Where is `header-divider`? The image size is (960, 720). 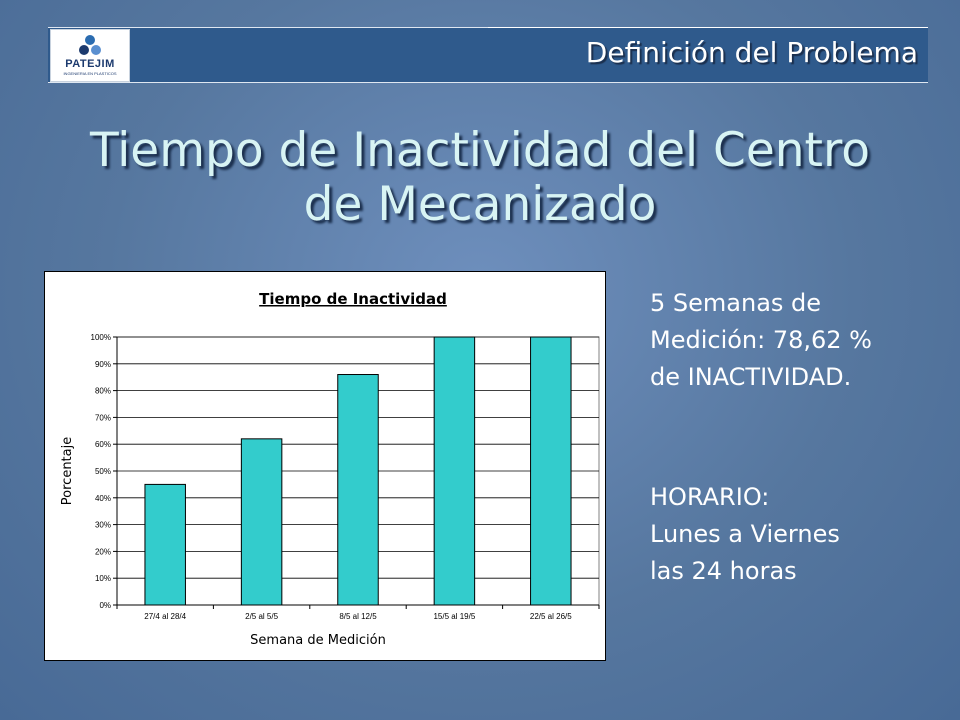
header-divider is located at coordinates (708, 27).